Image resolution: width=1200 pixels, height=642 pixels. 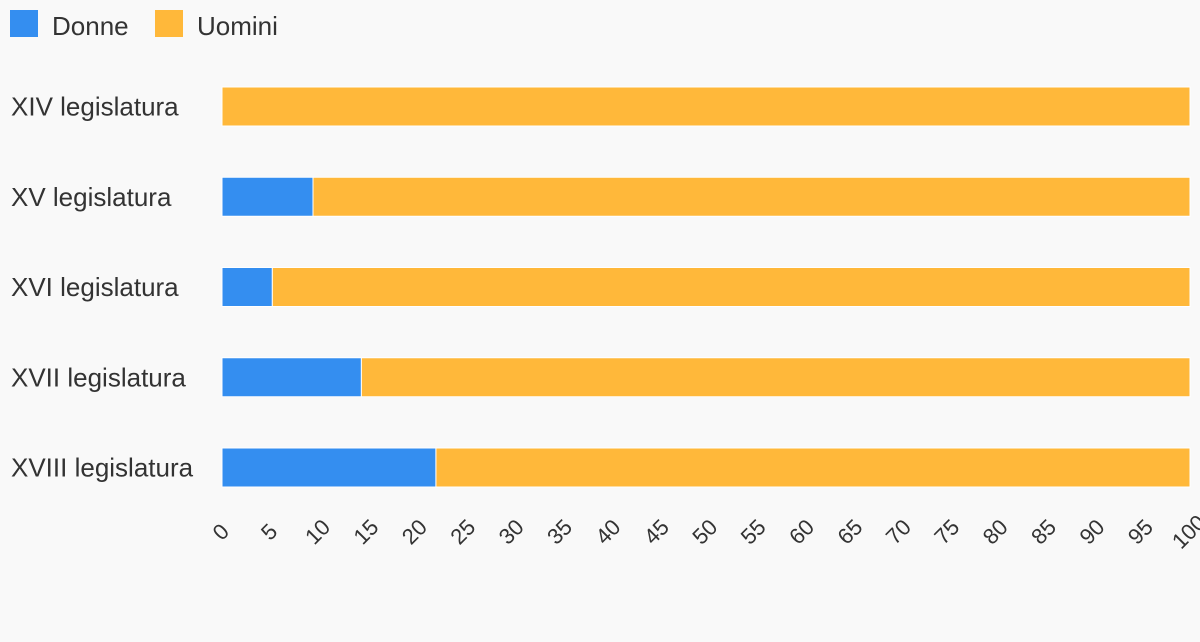 What do you see at coordinates (801, 531) in the screenshot?
I see `x-tick-label: 60` at bounding box center [801, 531].